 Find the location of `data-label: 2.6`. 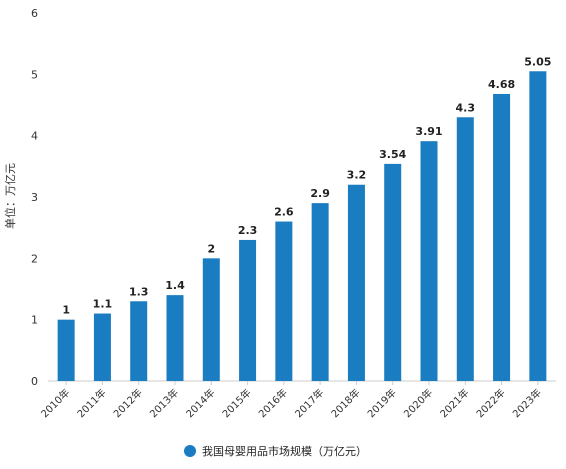

data-label: 2.6 is located at coordinates (284, 212).